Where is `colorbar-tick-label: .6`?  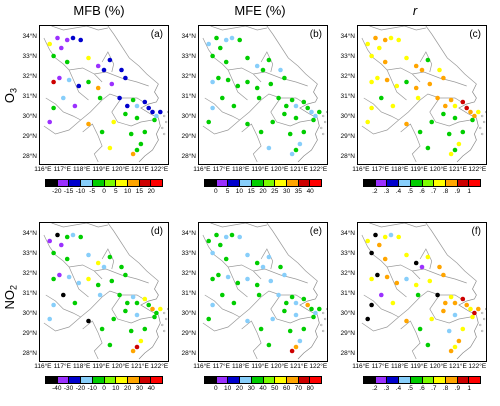 colorbar-tick-label: .6 is located at coordinates (422, 388).